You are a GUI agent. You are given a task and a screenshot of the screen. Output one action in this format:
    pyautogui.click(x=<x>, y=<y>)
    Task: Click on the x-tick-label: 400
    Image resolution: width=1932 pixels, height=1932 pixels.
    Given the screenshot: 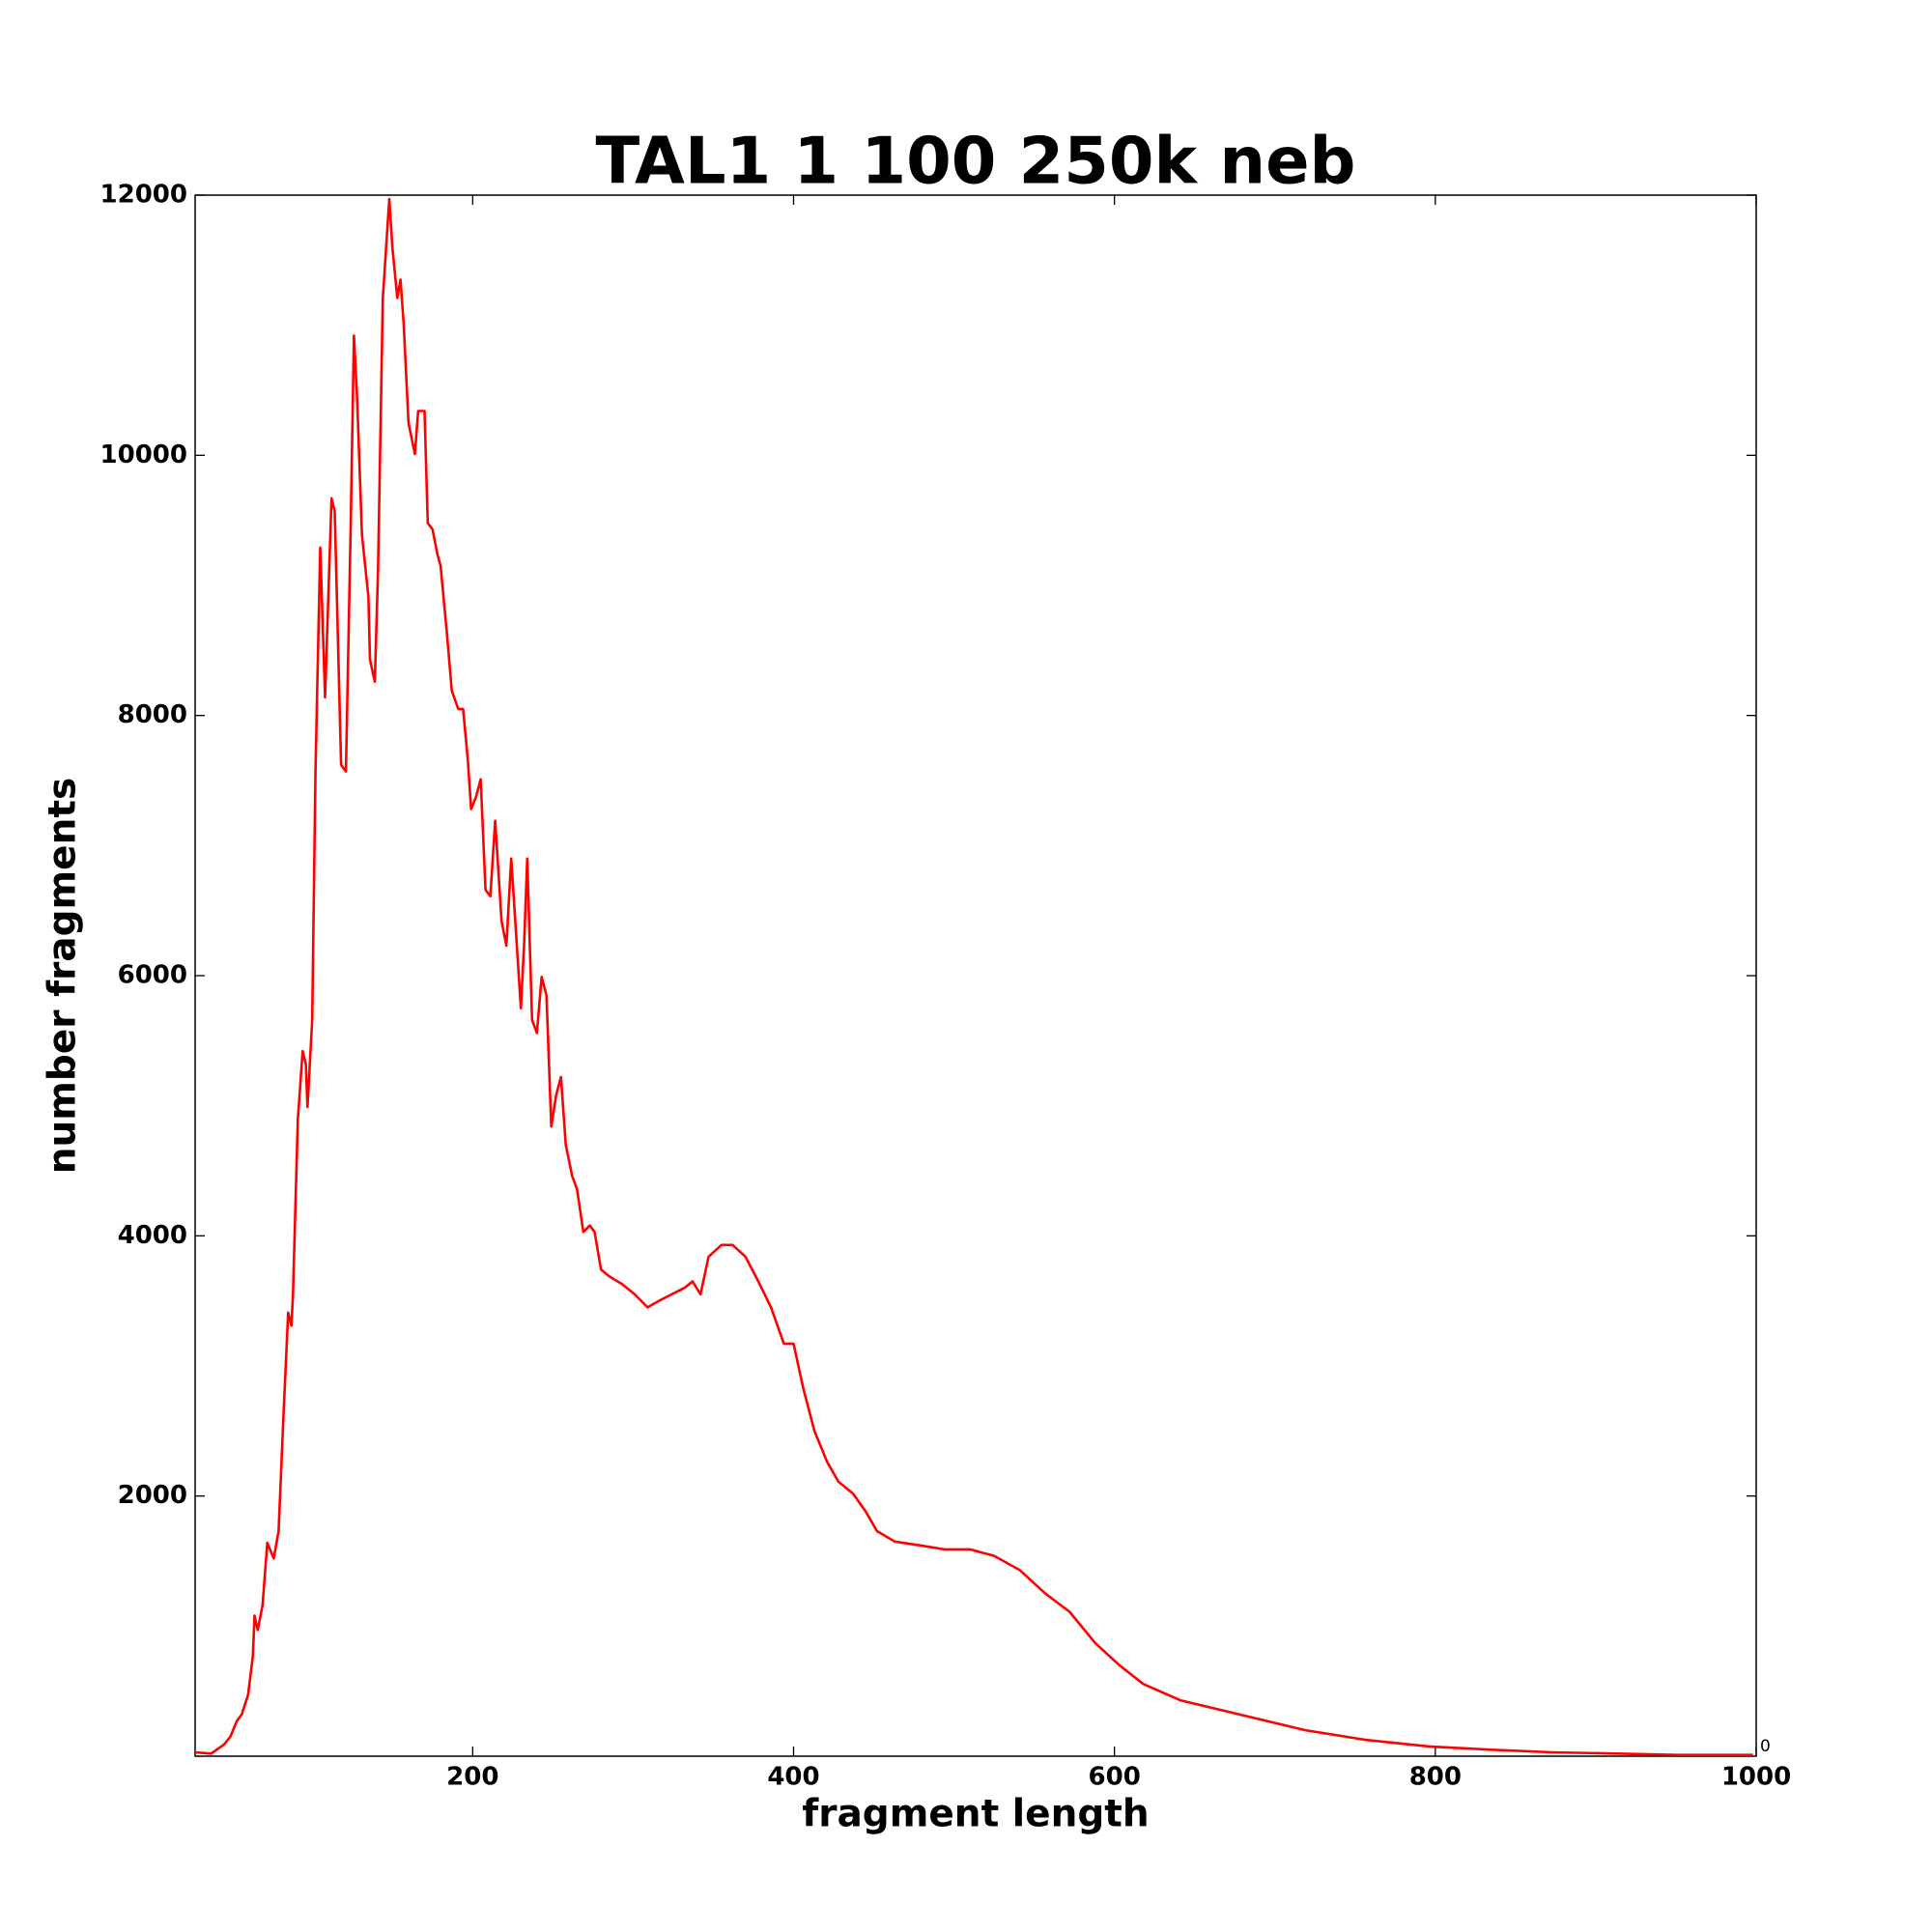 What is the action you would take?
    pyautogui.click(x=793, y=1777)
    